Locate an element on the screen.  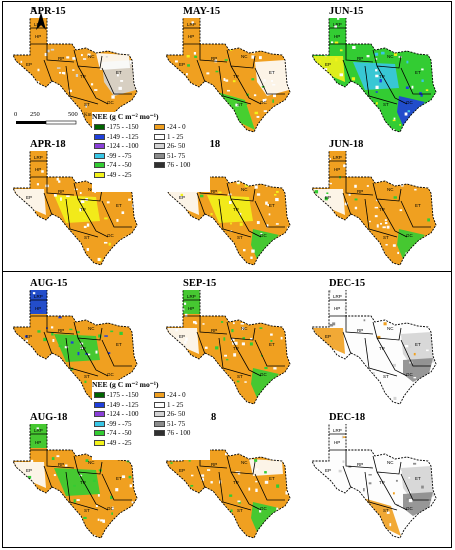
legend-label: -99 - -75 is located at coordinates (119, 155).